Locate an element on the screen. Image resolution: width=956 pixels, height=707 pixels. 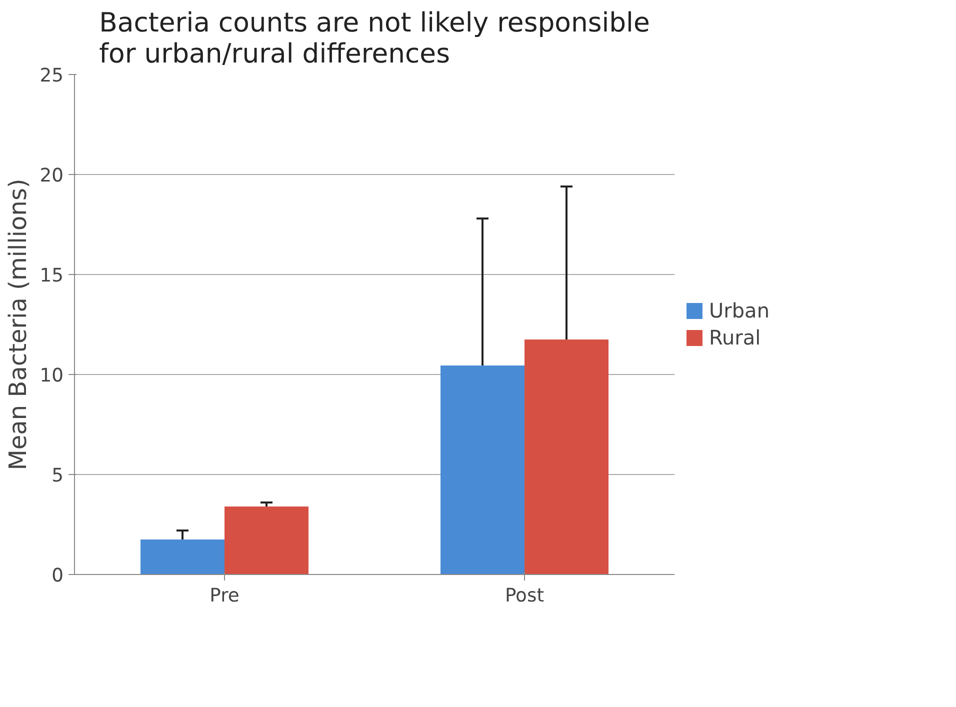
y-tick-label: 5 is located at coordinates (58, 476).